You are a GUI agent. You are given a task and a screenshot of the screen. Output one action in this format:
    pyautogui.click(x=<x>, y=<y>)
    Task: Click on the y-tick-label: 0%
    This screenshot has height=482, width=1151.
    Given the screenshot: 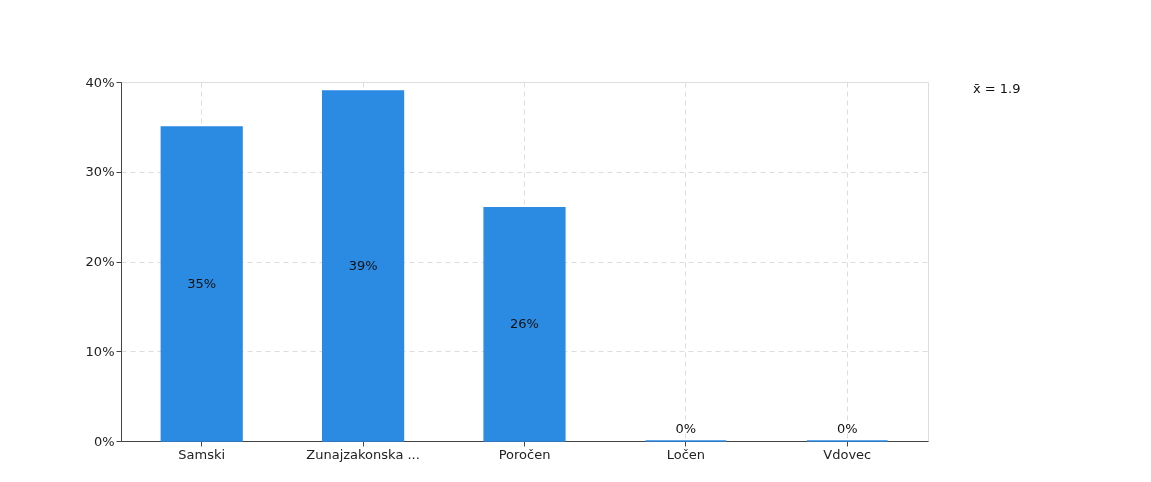 What is the action you would take?
    pyautogui.click(x=104, y=441)
    